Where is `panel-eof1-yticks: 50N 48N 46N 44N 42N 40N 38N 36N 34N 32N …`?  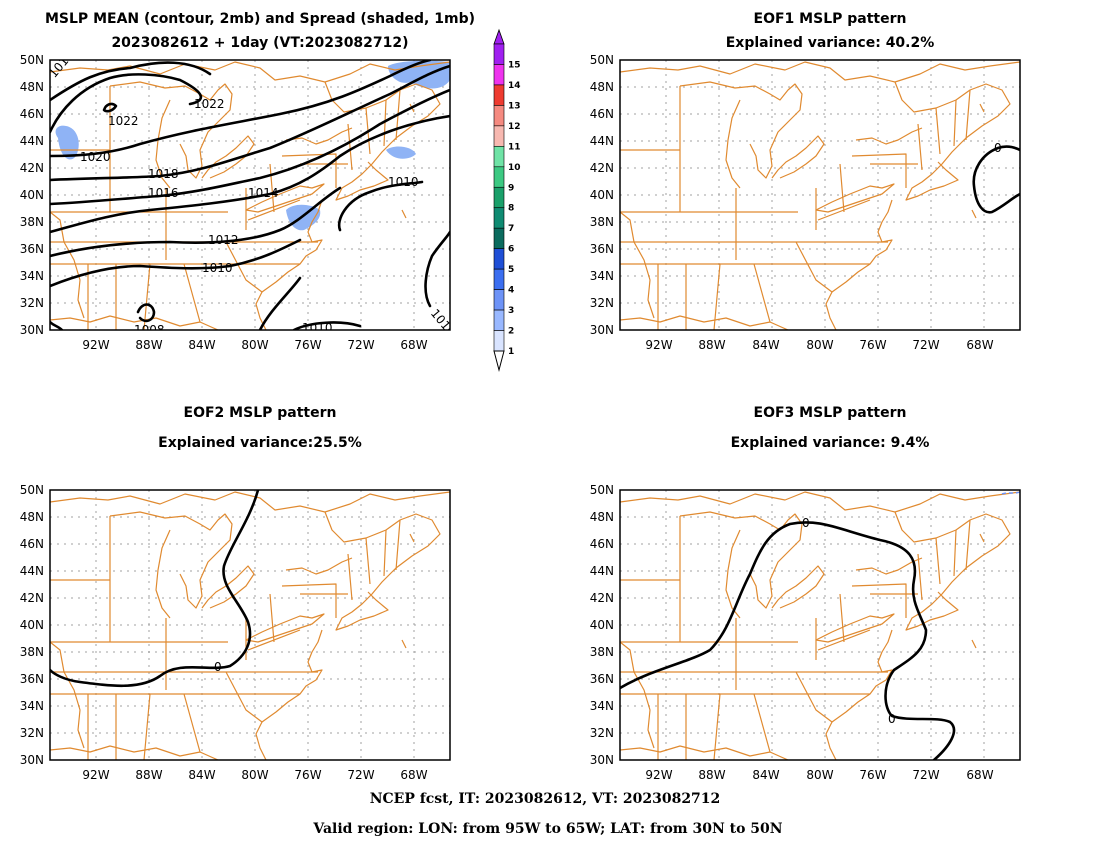
panel-eof1-yticks: 50N 48N 46N 44N 42N 40N 38N 36N 34N 32N … is located at coordinates (602, 195).